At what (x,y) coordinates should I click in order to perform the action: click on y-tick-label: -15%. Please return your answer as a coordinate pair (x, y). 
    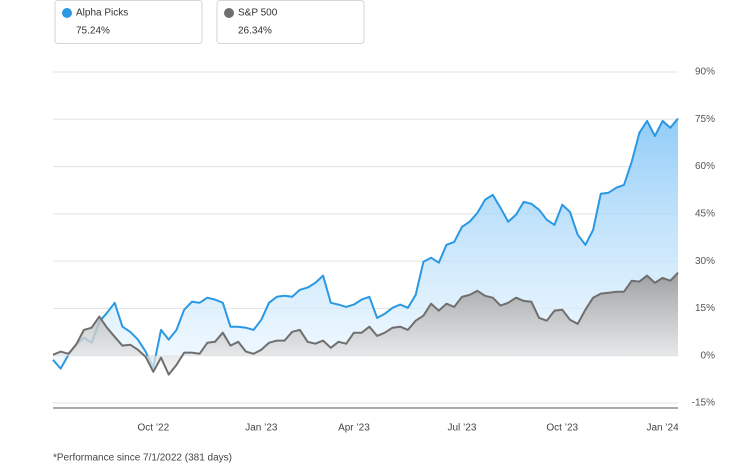
    Looking at the image, I should click on (703, 403).